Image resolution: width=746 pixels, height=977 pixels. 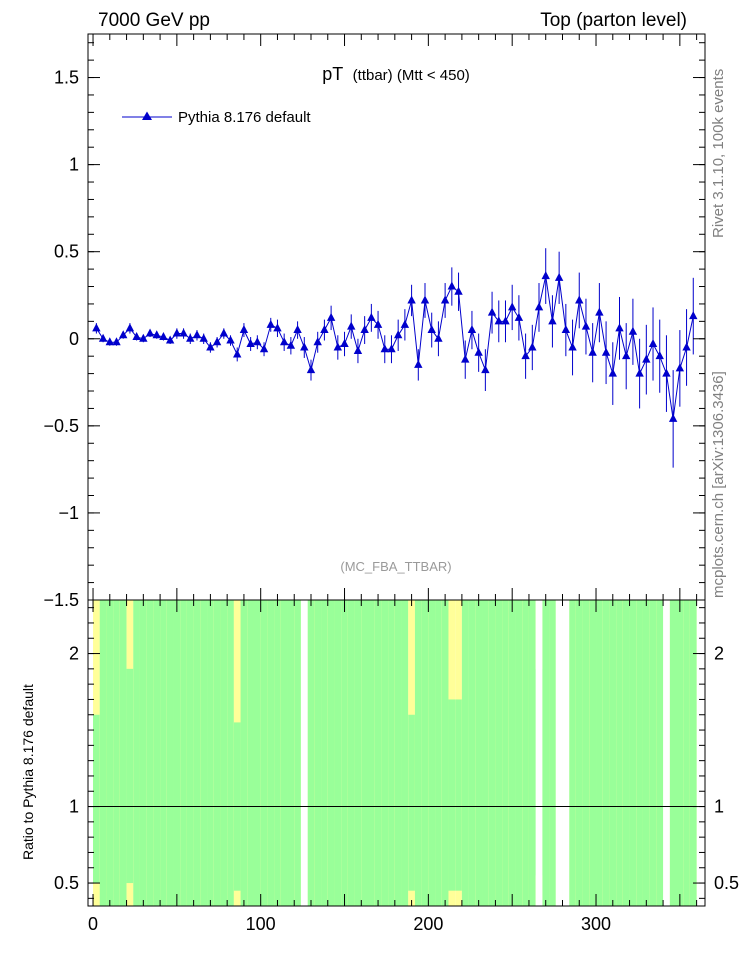 I want to click on x-tick-label: 300, so click(x=596, y=924).